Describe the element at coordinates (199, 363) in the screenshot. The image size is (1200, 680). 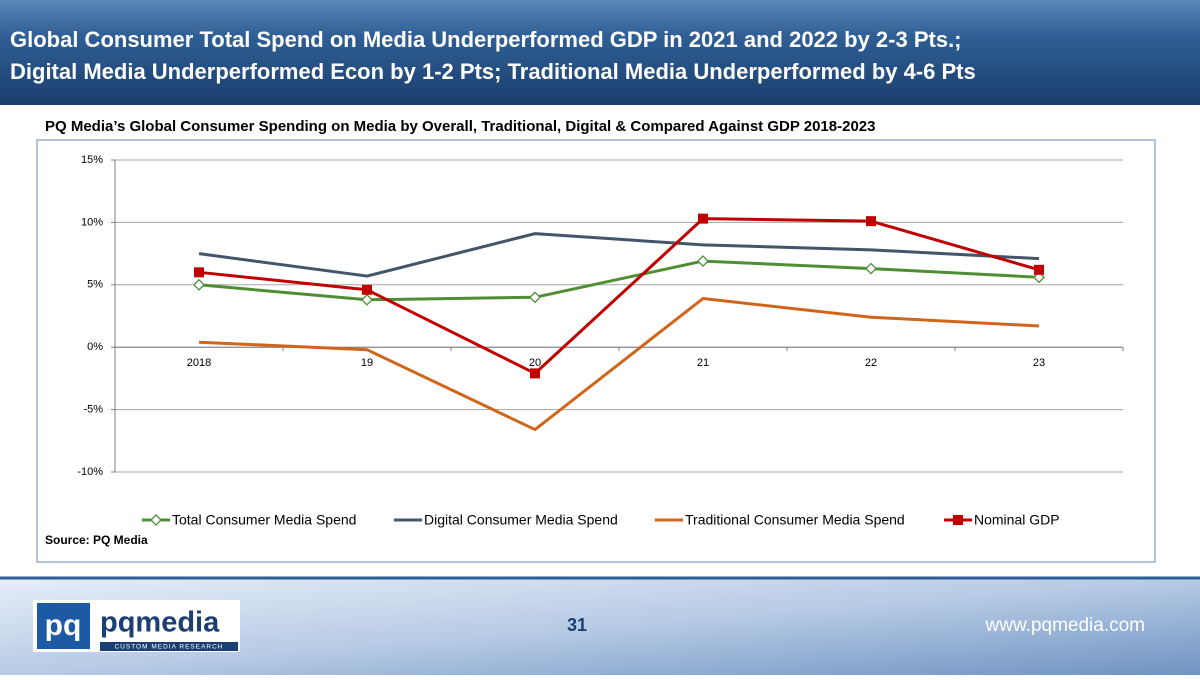
I see `x-tick-label: 2018` at that location.